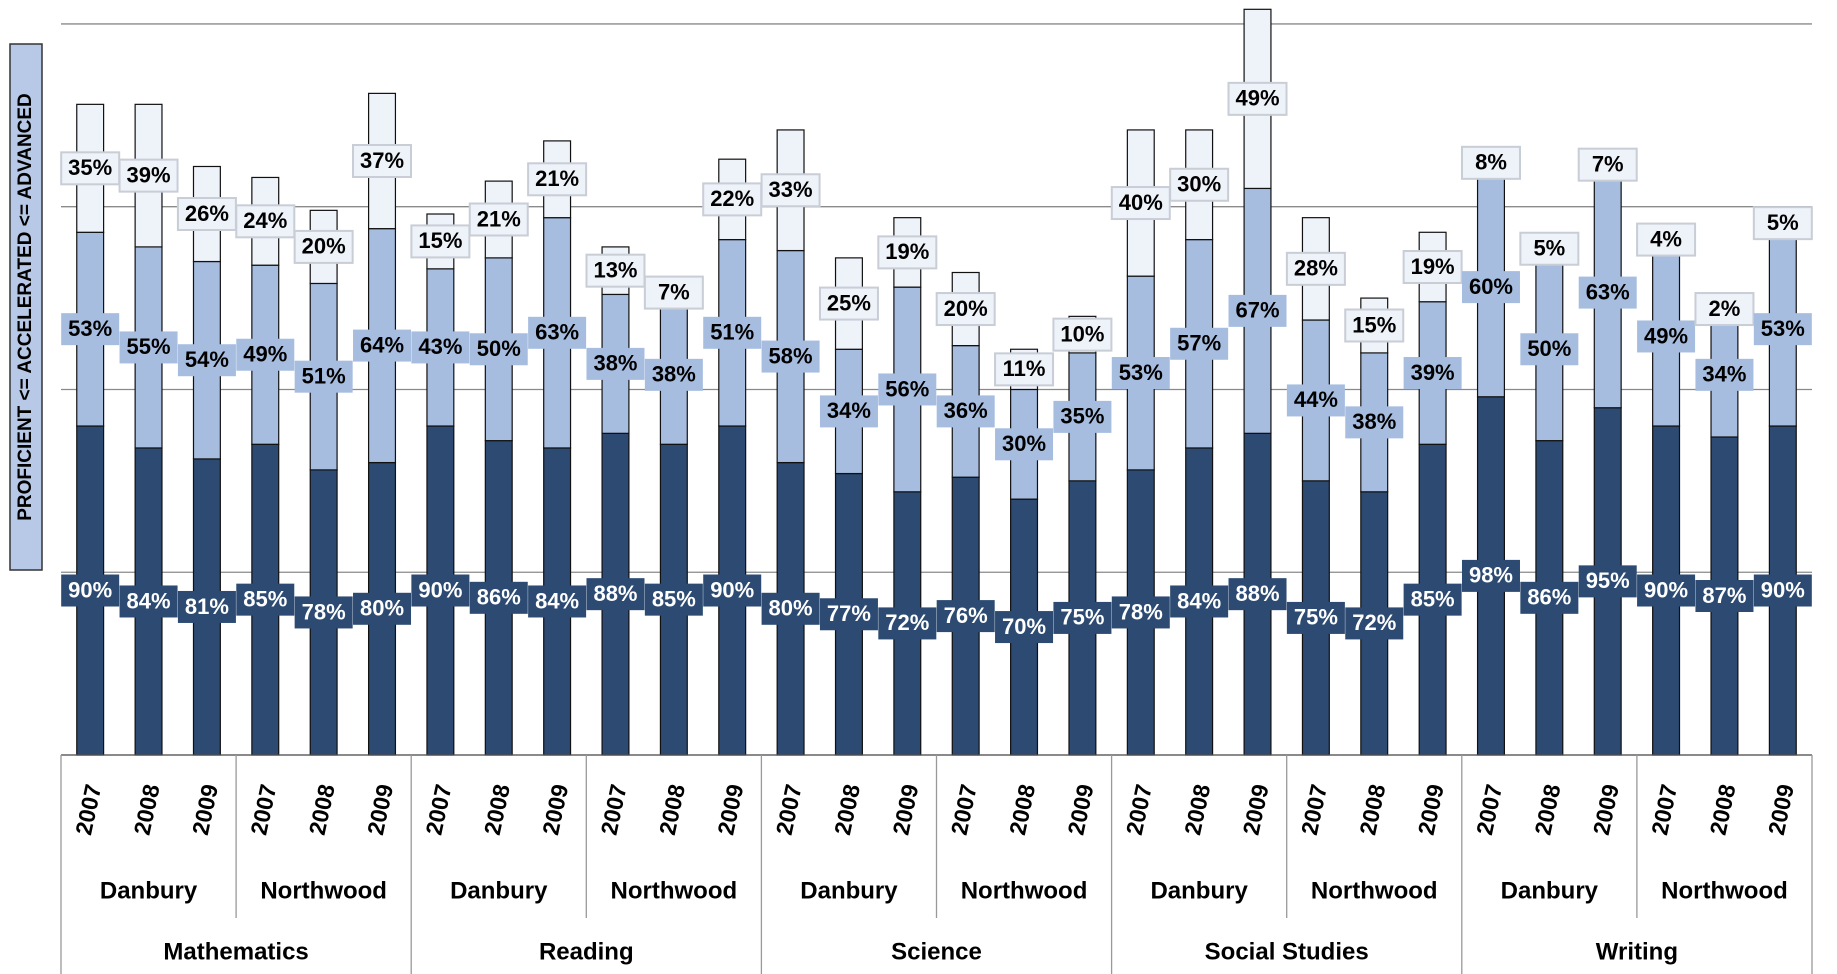 This screenshot has height=974, width=1837. Describe the element at coordinates (1199, 600) in the screenshot. I see `data-label: 84%` at that location.